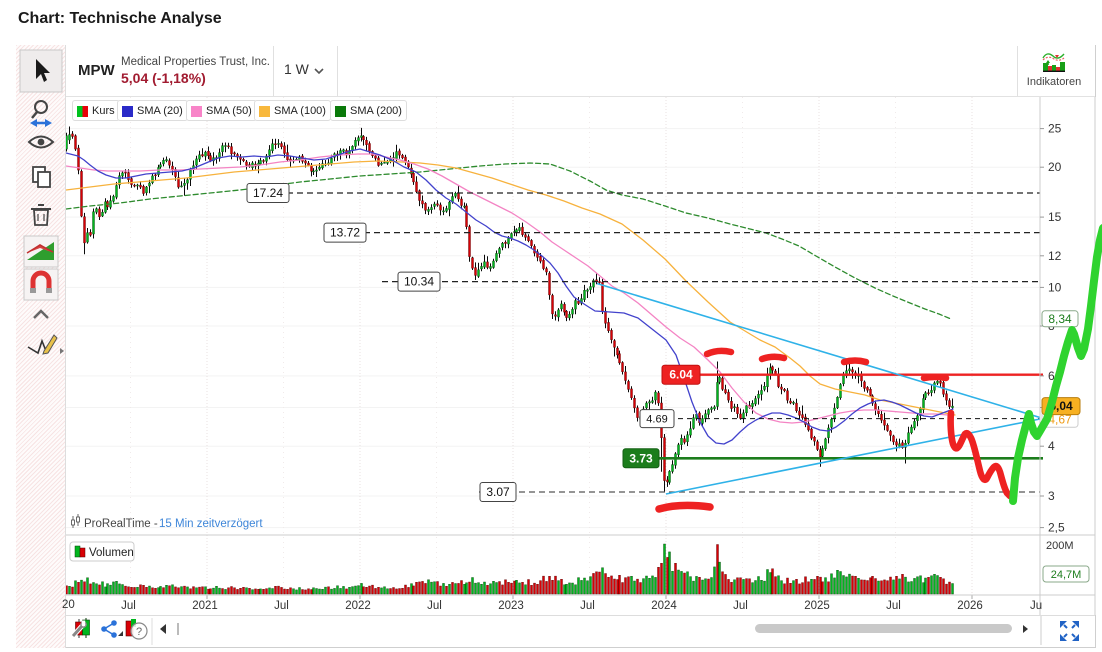  I want to click on svg-text: Ju, so click(1036, 606).